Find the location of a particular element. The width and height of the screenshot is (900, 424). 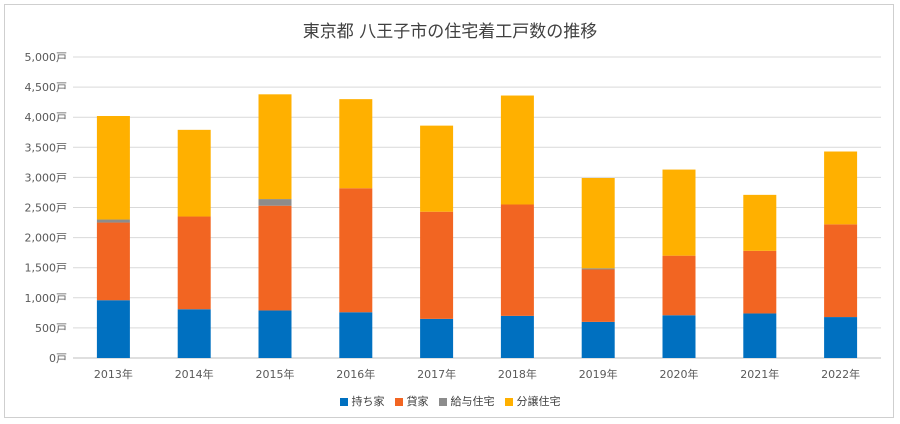

chart-title: 東京都 八王子市の住宅着工戸数の推移 is located at coordinates (450, 32).